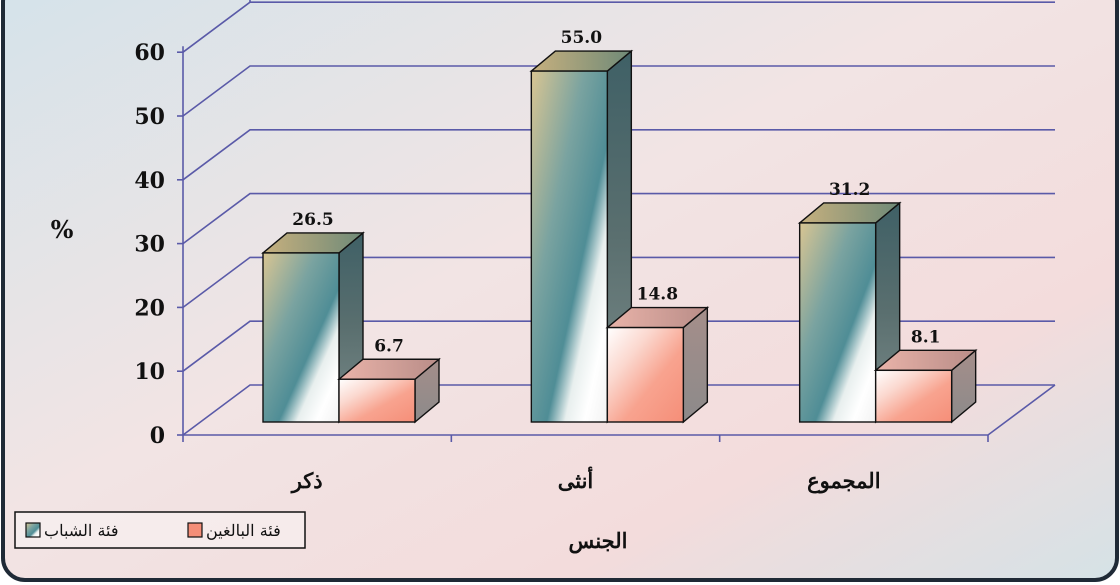 The height and width of the screenshot is (585, 1120). I want to click on category-label-0: ذكر, so click(306, 481).